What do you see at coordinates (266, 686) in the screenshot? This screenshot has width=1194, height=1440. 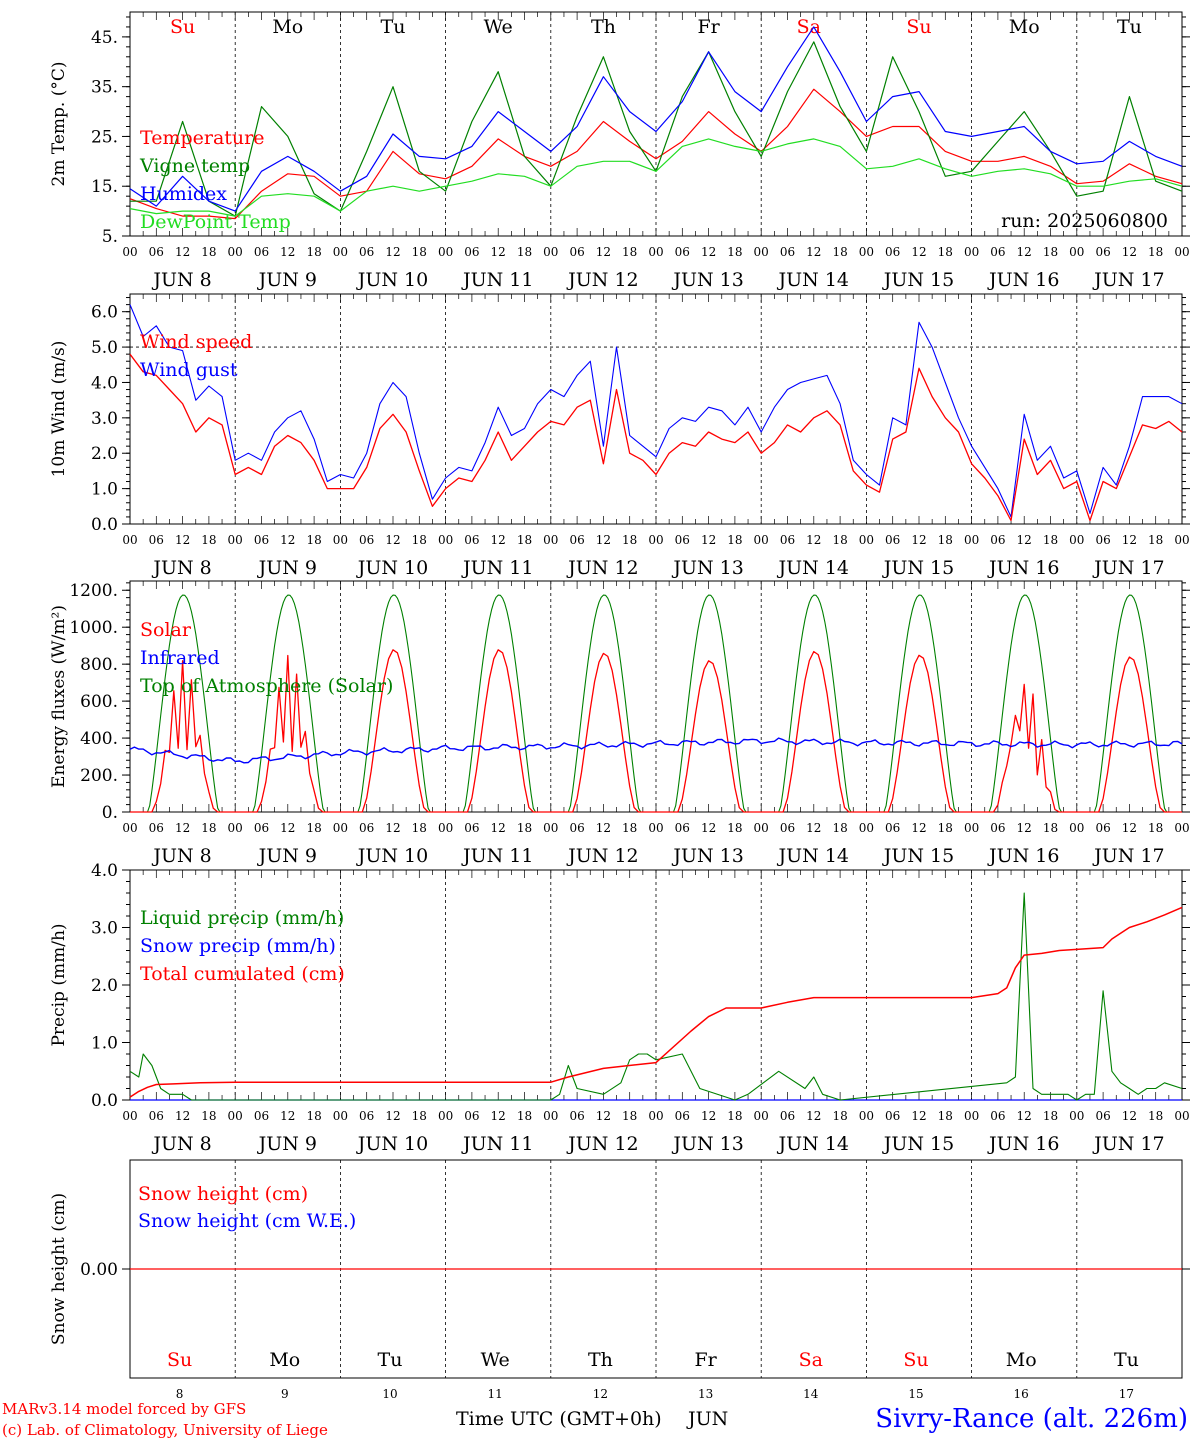 I see `legend-entry: Top of Atmosphere (Solar)` at bounding box center [266, 686].